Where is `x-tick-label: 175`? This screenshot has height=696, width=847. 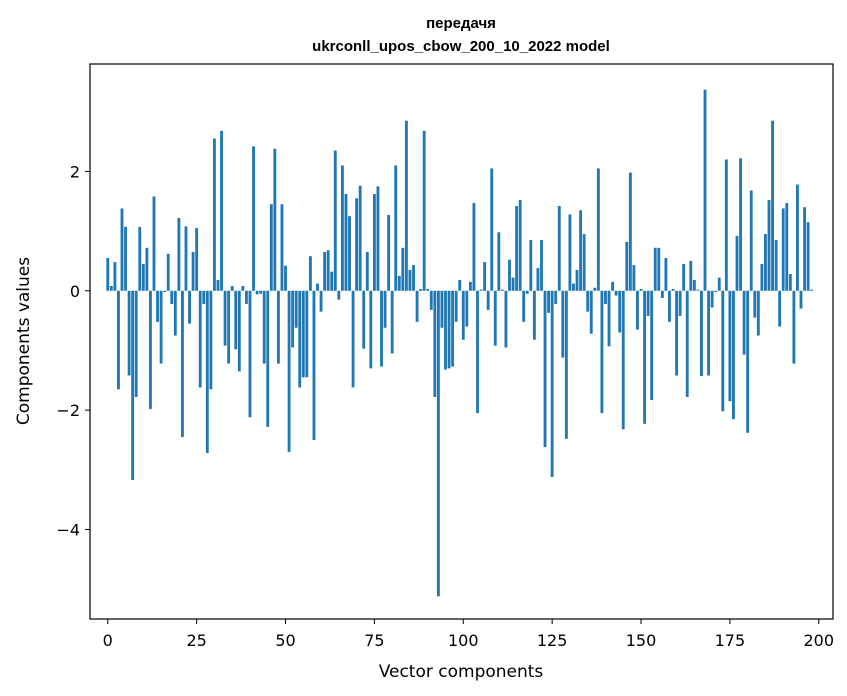 x-tick-label: 175 is located at coordinates (730, 640).